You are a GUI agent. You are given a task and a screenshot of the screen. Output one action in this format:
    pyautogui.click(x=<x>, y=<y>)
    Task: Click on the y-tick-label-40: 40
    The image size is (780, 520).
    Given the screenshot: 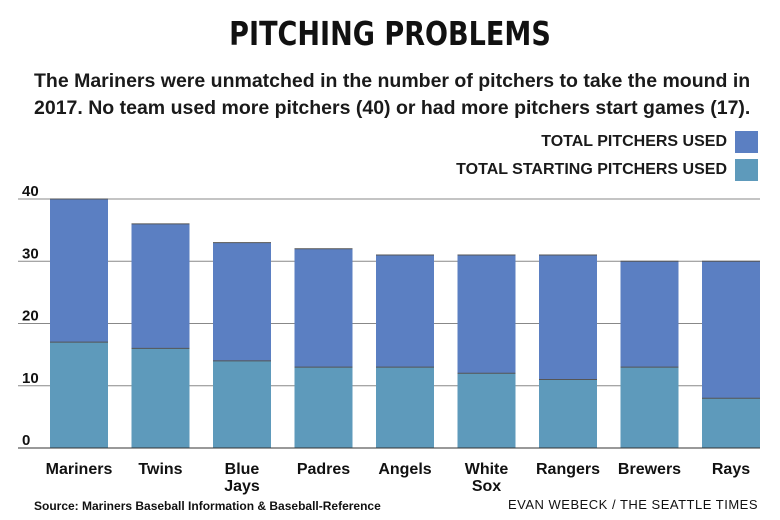 What is the action you would take?
    pyautogui.click(x=30, y=191)
    